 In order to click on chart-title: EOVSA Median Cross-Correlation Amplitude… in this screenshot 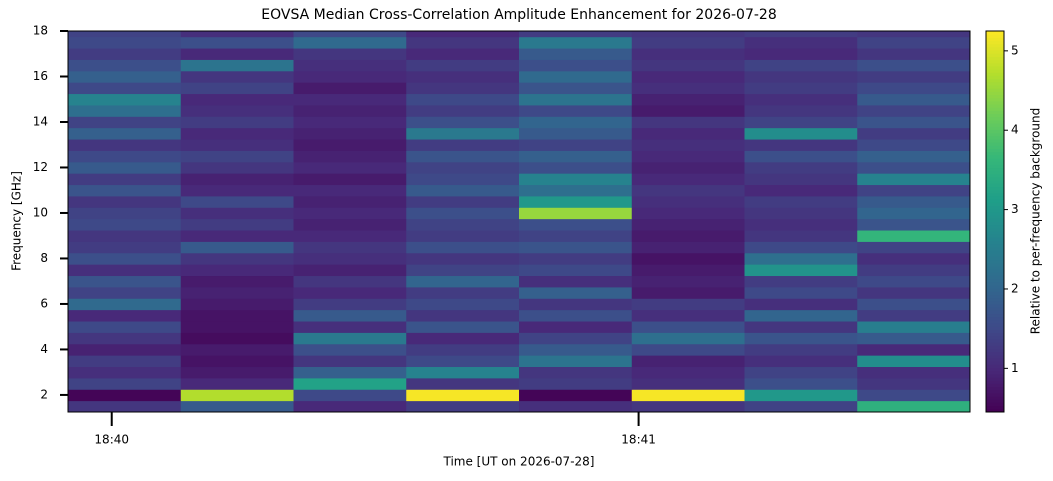, I will do `click(519, 15)`.